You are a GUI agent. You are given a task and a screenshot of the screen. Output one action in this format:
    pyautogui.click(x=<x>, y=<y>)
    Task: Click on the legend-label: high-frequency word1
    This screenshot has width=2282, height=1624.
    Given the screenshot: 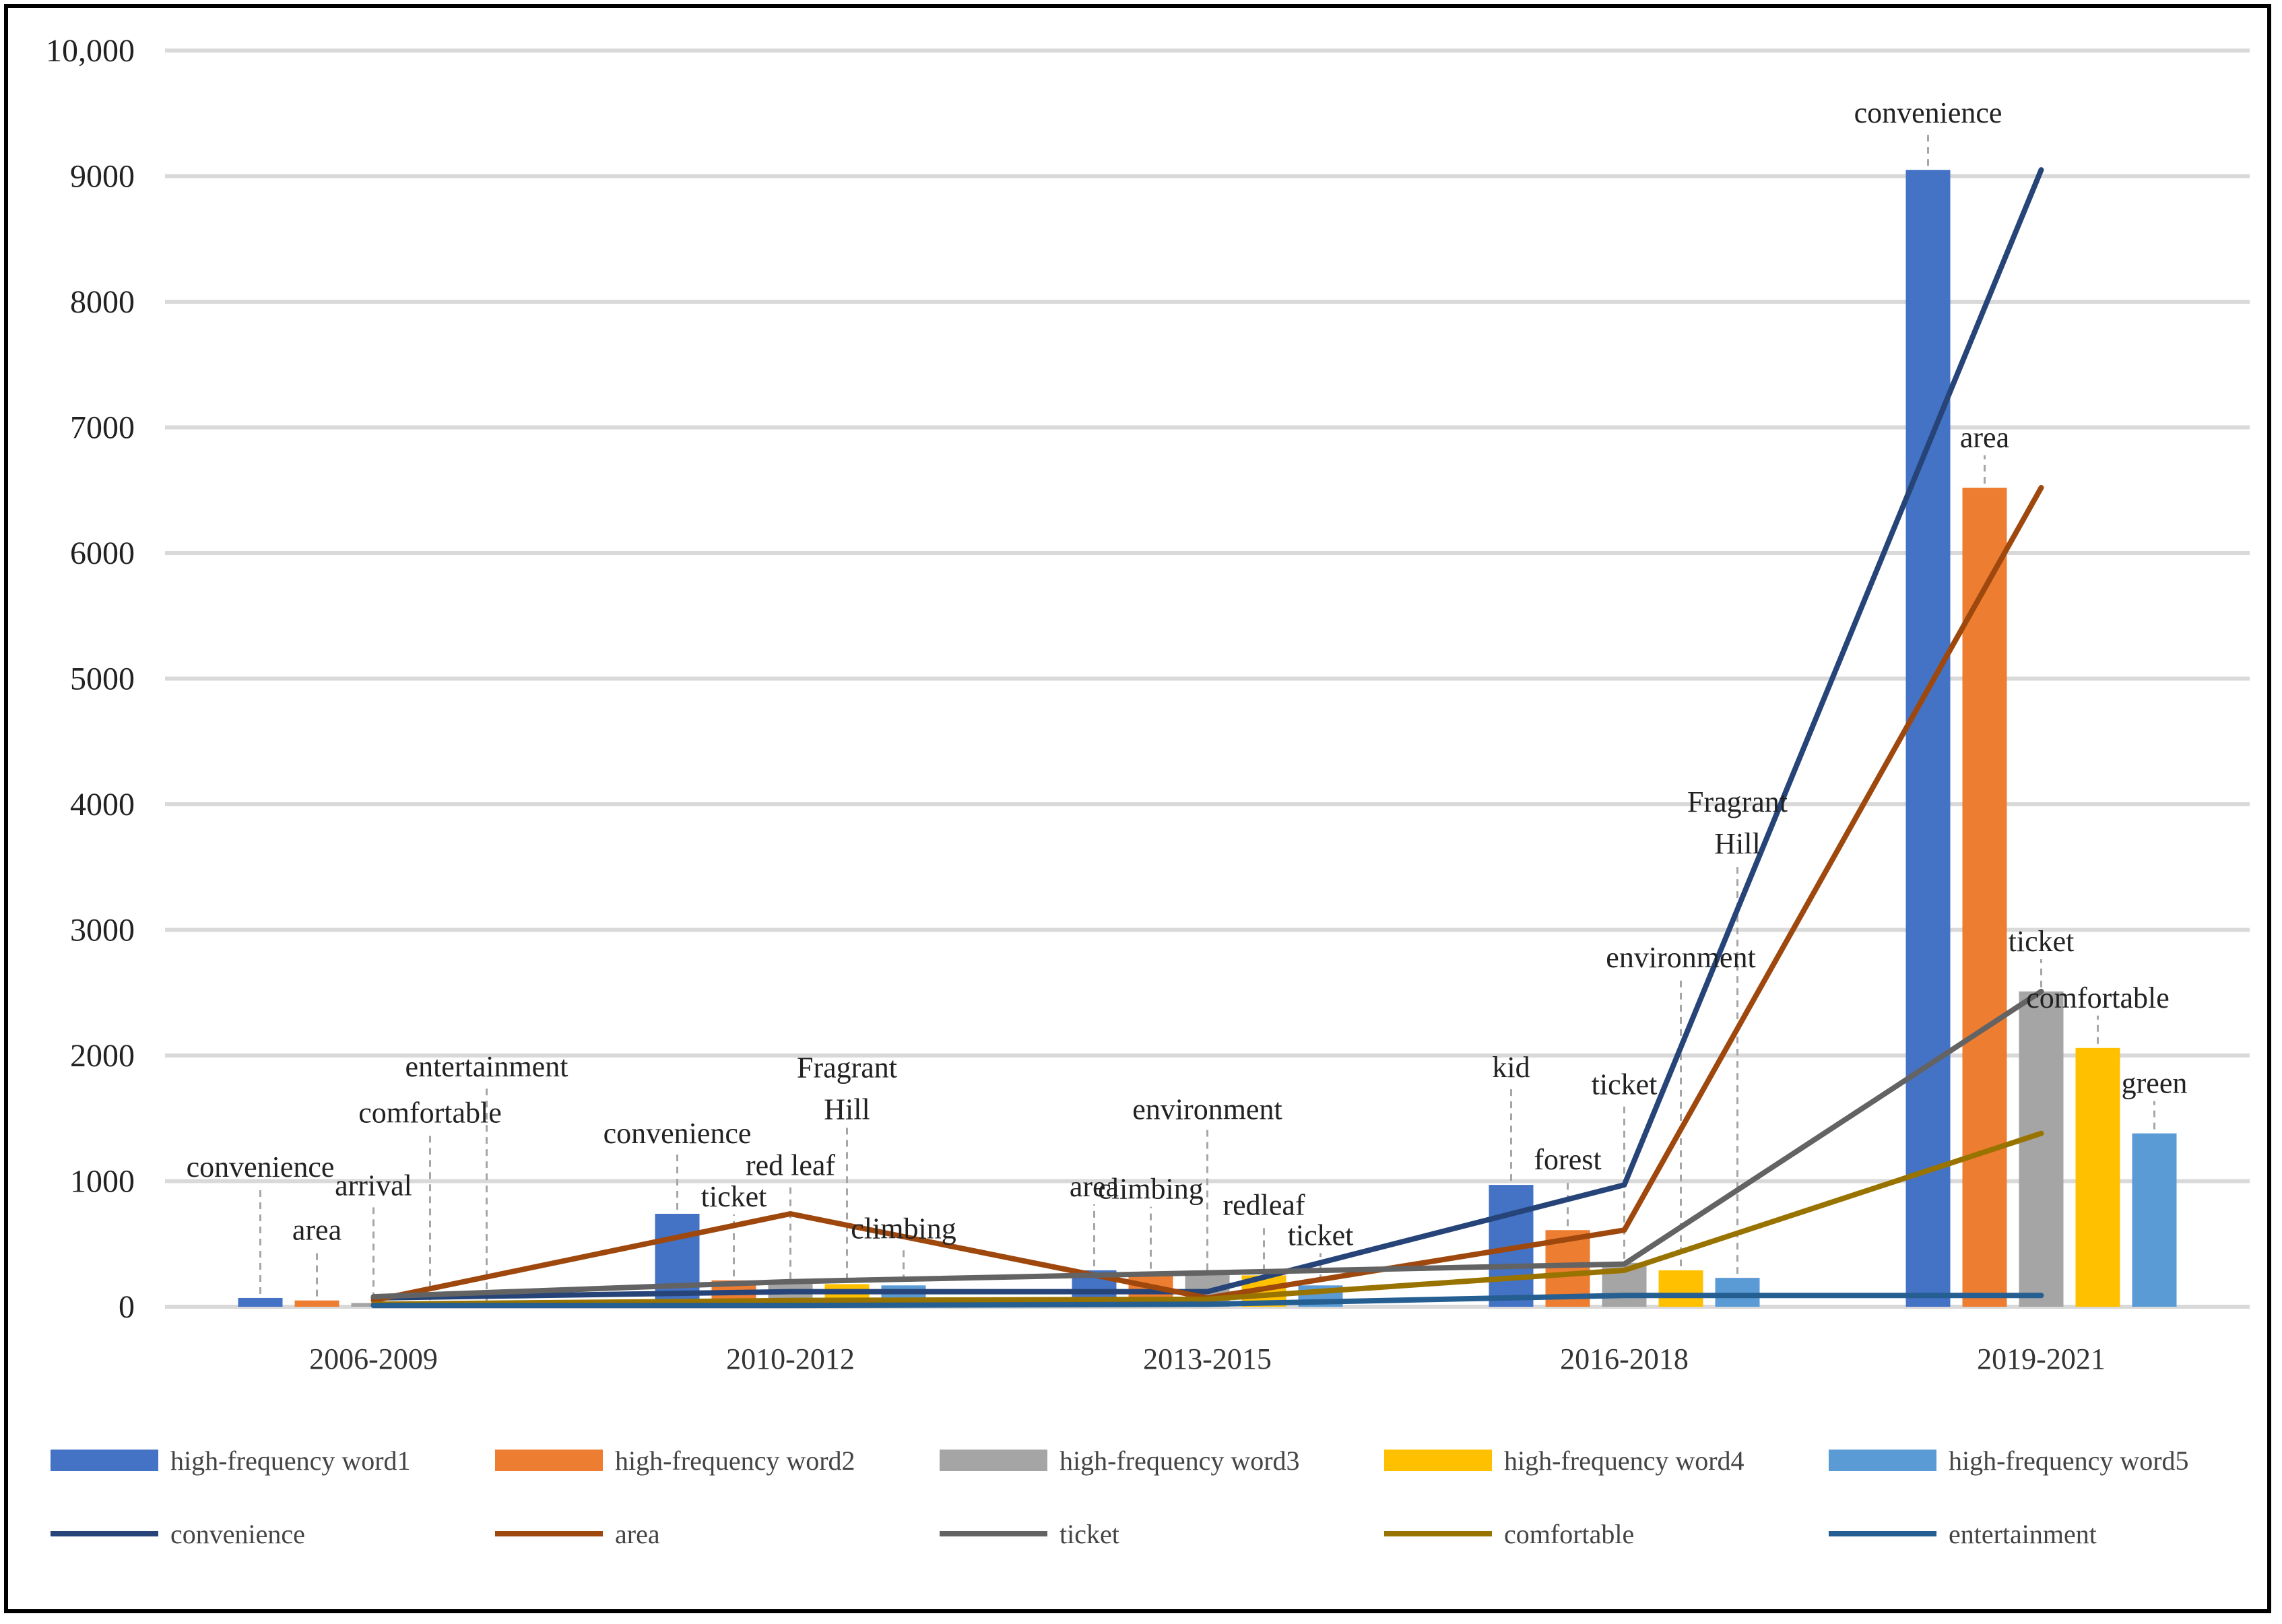 What is the action you would take?
    pyautogui.click(x=290, y=1461)
    